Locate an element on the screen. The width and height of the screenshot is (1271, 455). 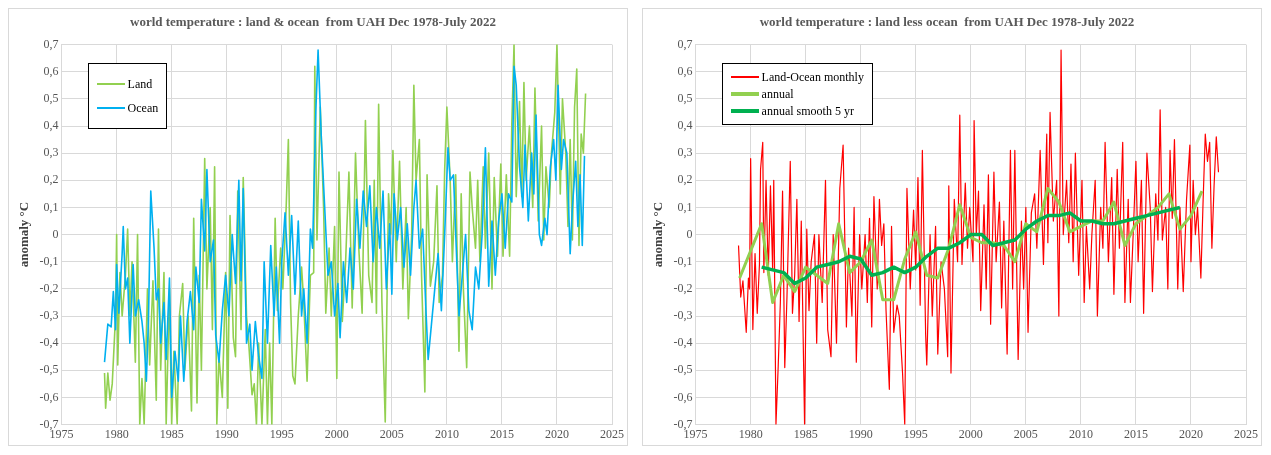
legend-label: annual smooth 5 yr is located at coordinates (807, 110).